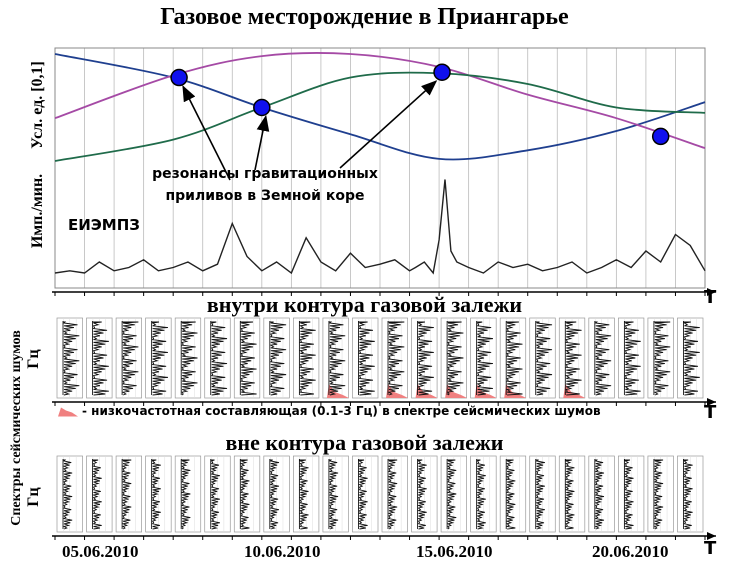 The height and width of the screenshot is (564, 729). What do you see at coordinates (710, 548) in the screenshot?
I see `time-axis-label-3: T` at bounding box center [710, 548].